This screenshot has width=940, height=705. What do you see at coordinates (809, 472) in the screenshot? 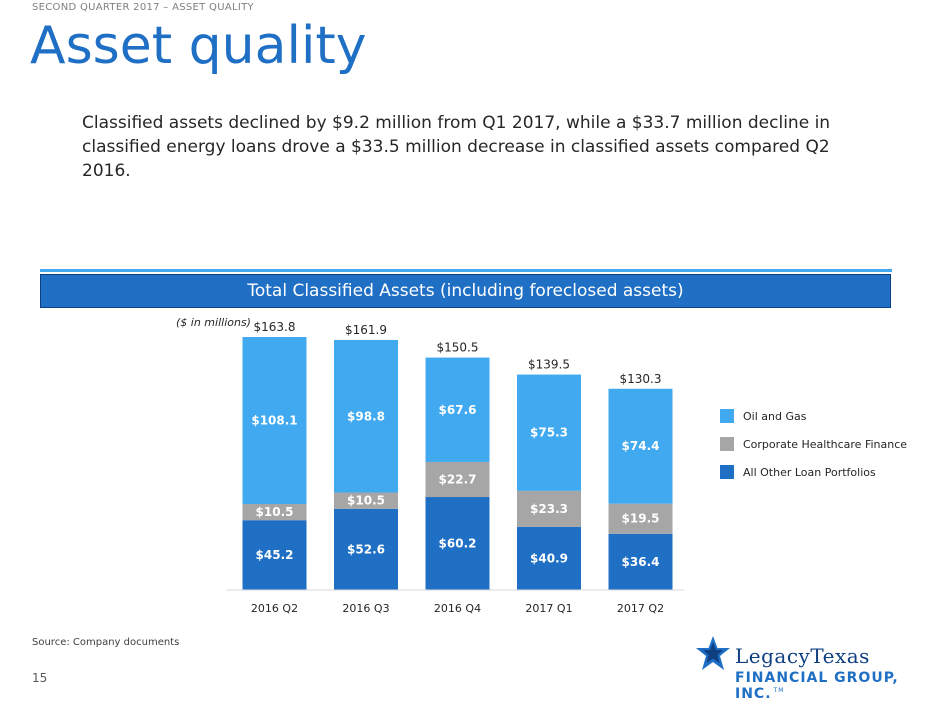
I see `legend-label: All Other Loan Portfolios` at bounding box center [809, 472].